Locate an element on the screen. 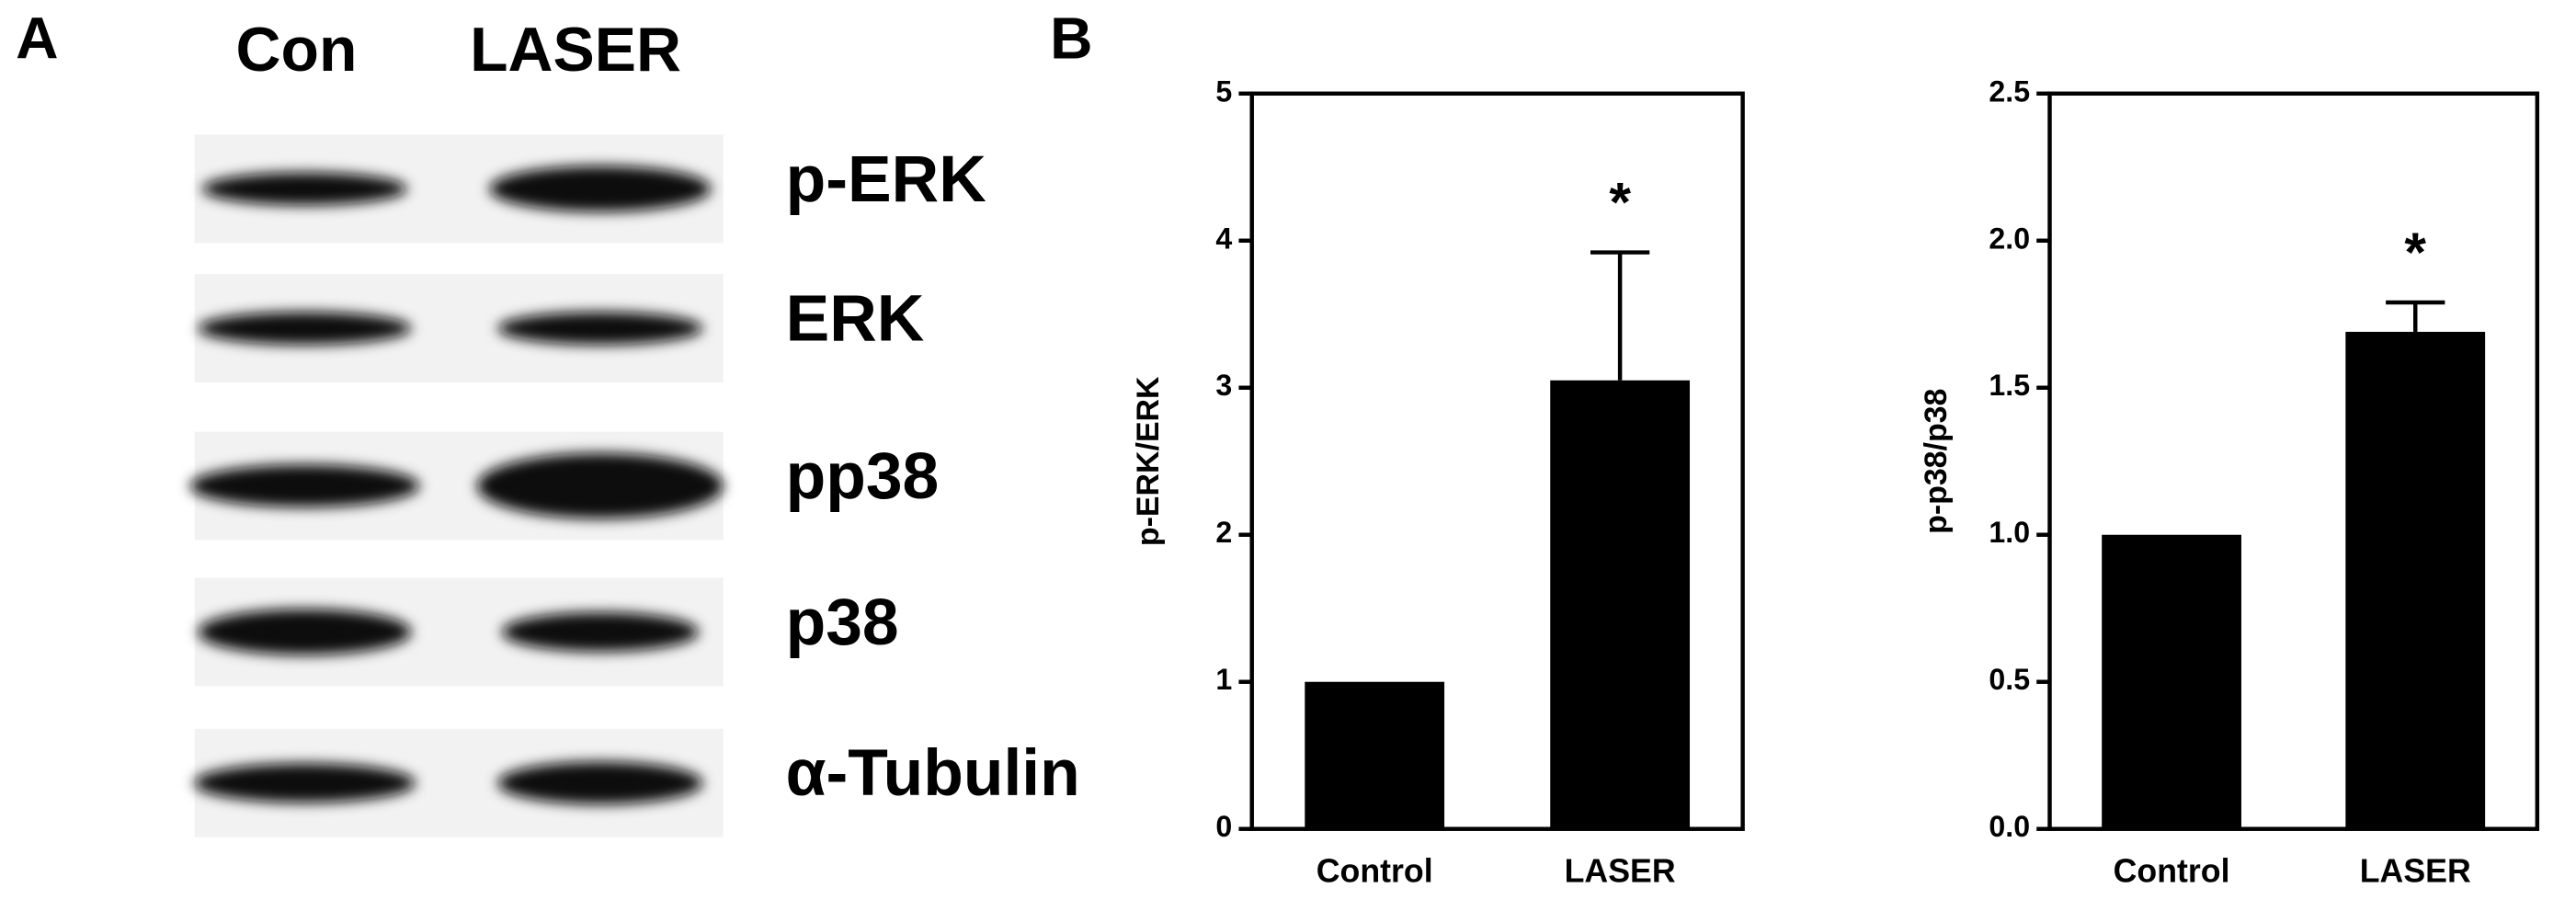 Image resolution: width=2576 pixels, height=911 pixels. y-tick-label: 5 is located at coordinates (1223, 91).